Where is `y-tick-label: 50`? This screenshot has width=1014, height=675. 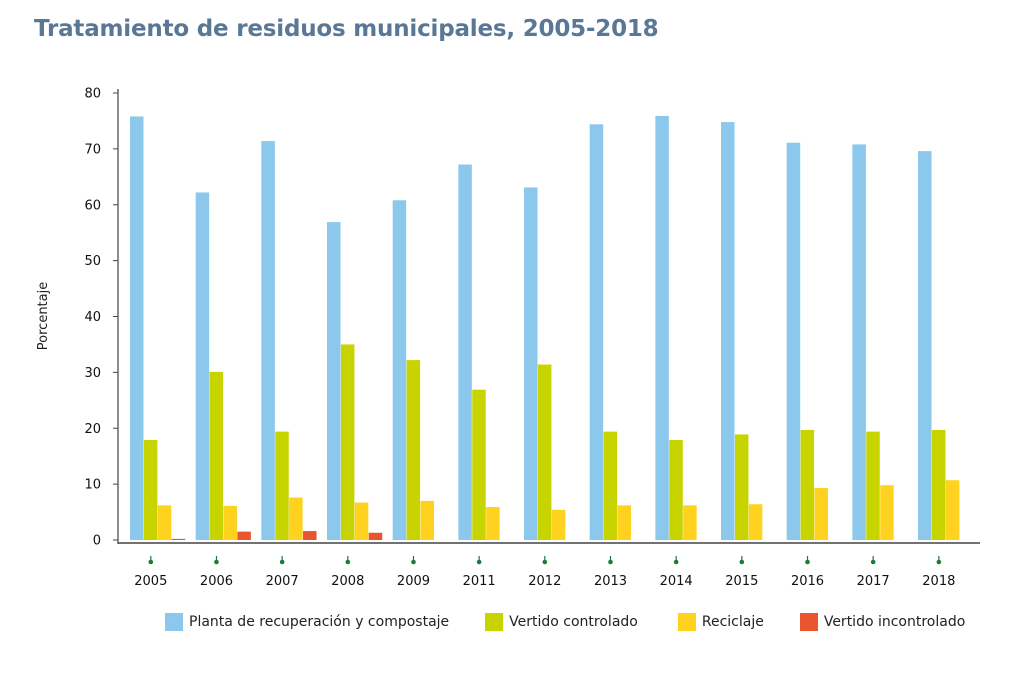 y-tick-label: 50 is located at coordinates (92, 261).